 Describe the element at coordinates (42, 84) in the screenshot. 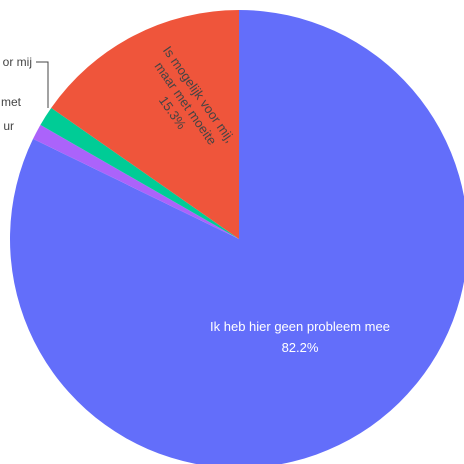

I see `leader-line-upper` at that location.